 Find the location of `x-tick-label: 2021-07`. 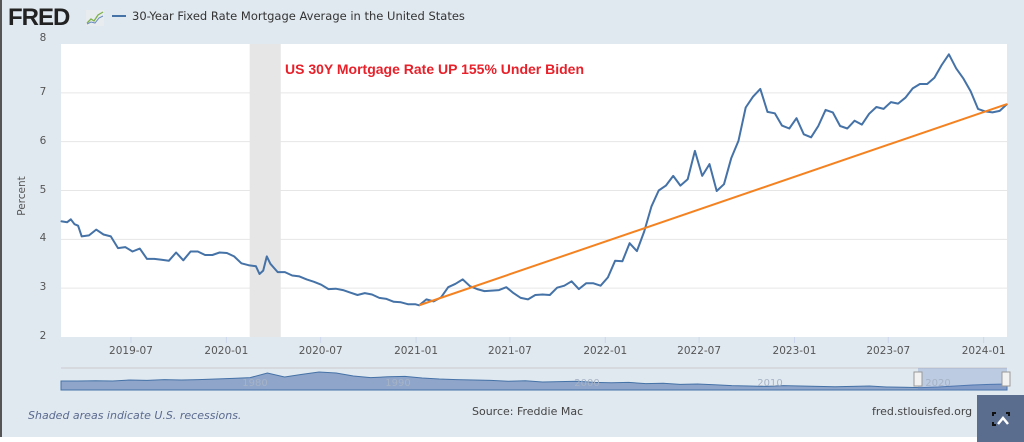

x-tick-label: 2021-07 is located at coordinates (509, 351).